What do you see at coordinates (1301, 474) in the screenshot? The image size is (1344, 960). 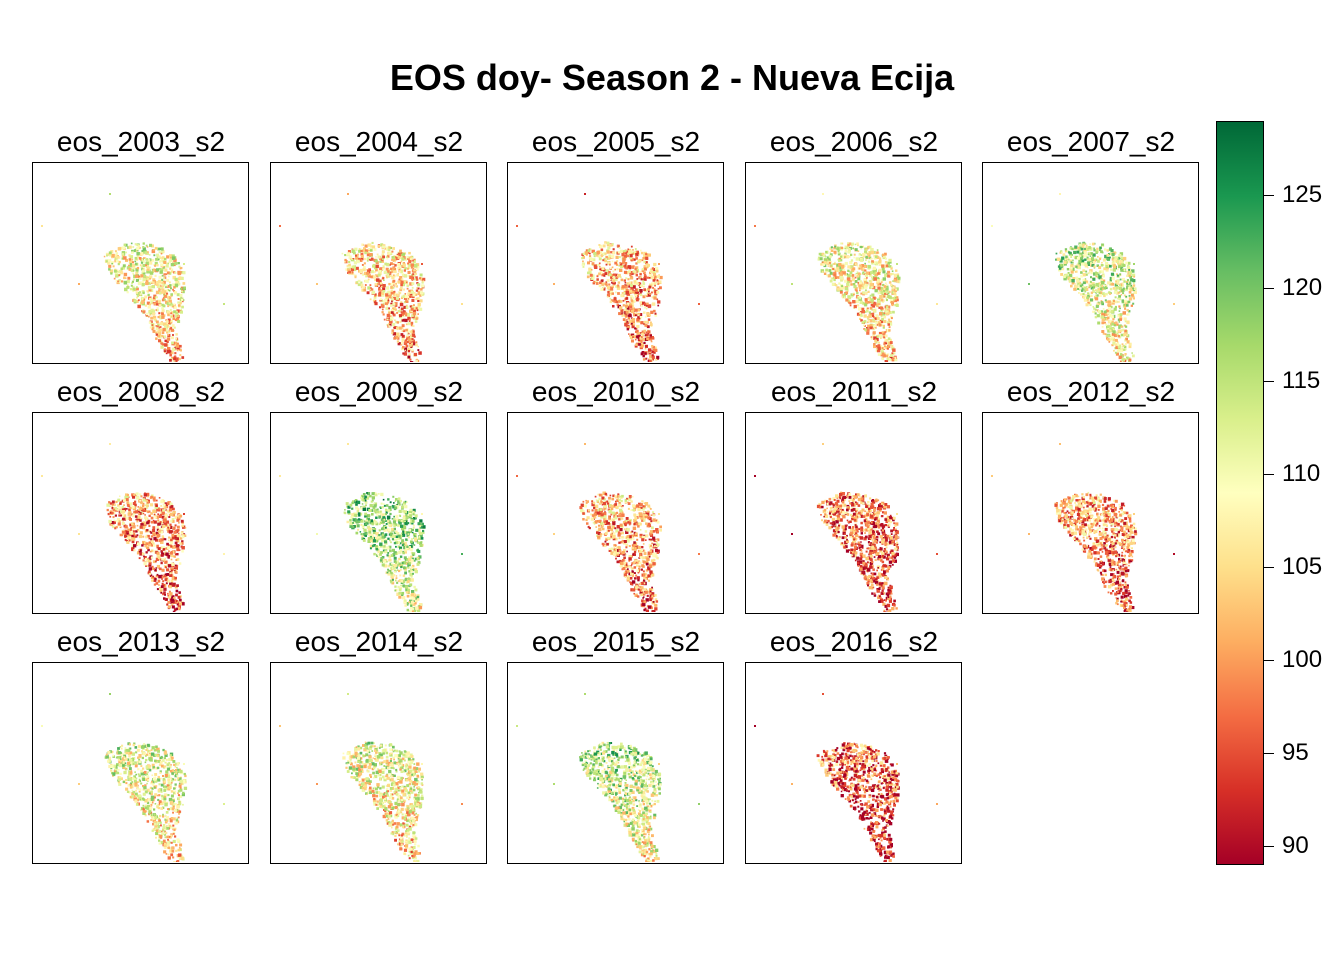 I see `colorbar-tick-label: 110` at bounding box center [1301, 474].